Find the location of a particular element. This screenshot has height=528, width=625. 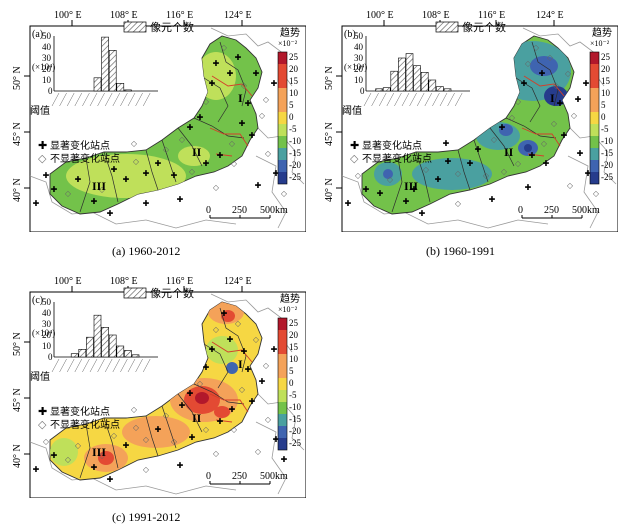

caption-a: (a) 1960-2012 is located at coordinates (146, 251).